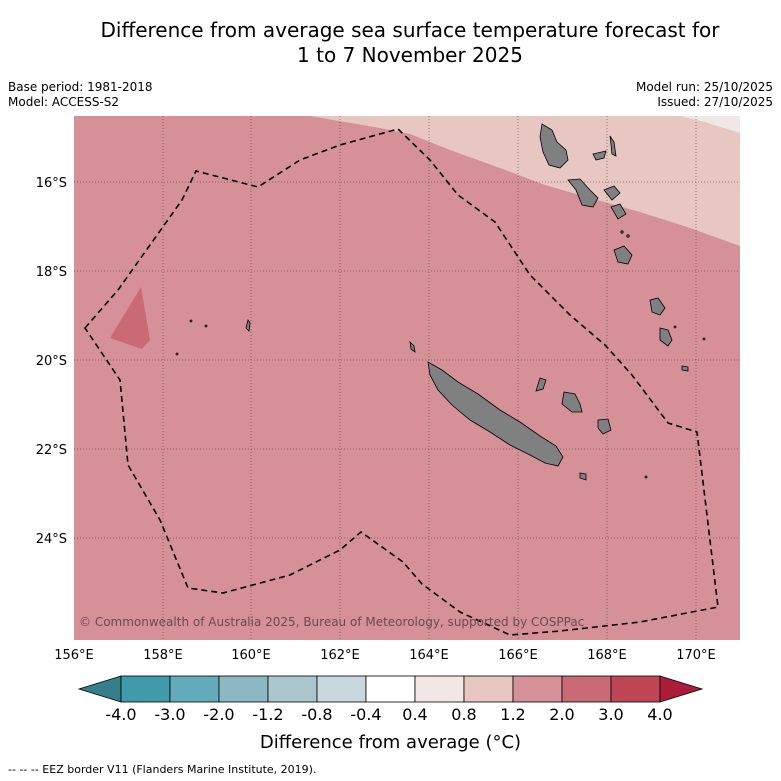 The width and height of the screenshot is (781, 781). I want to click on model-name: Model: ACCESS-S2, so click(64, 102).